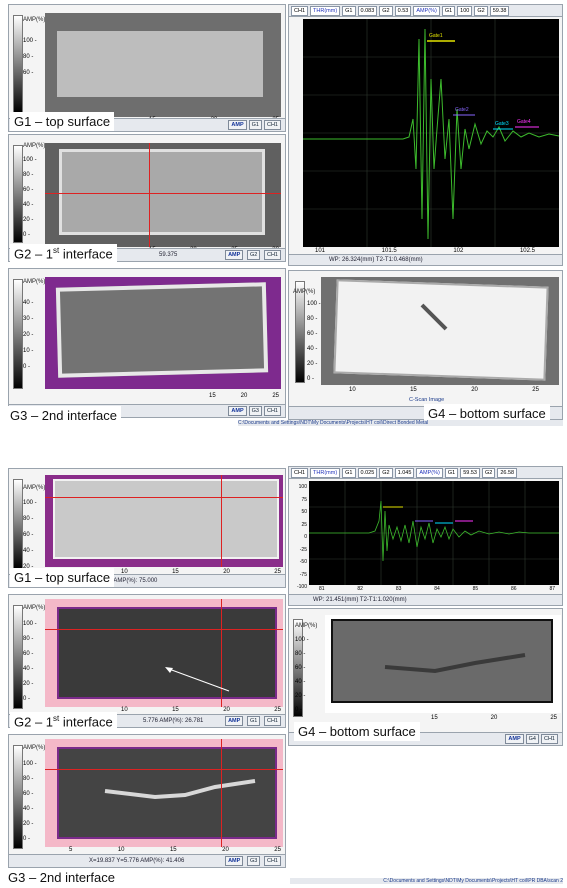  I want to click on scan-specimen, so click(166, 519).